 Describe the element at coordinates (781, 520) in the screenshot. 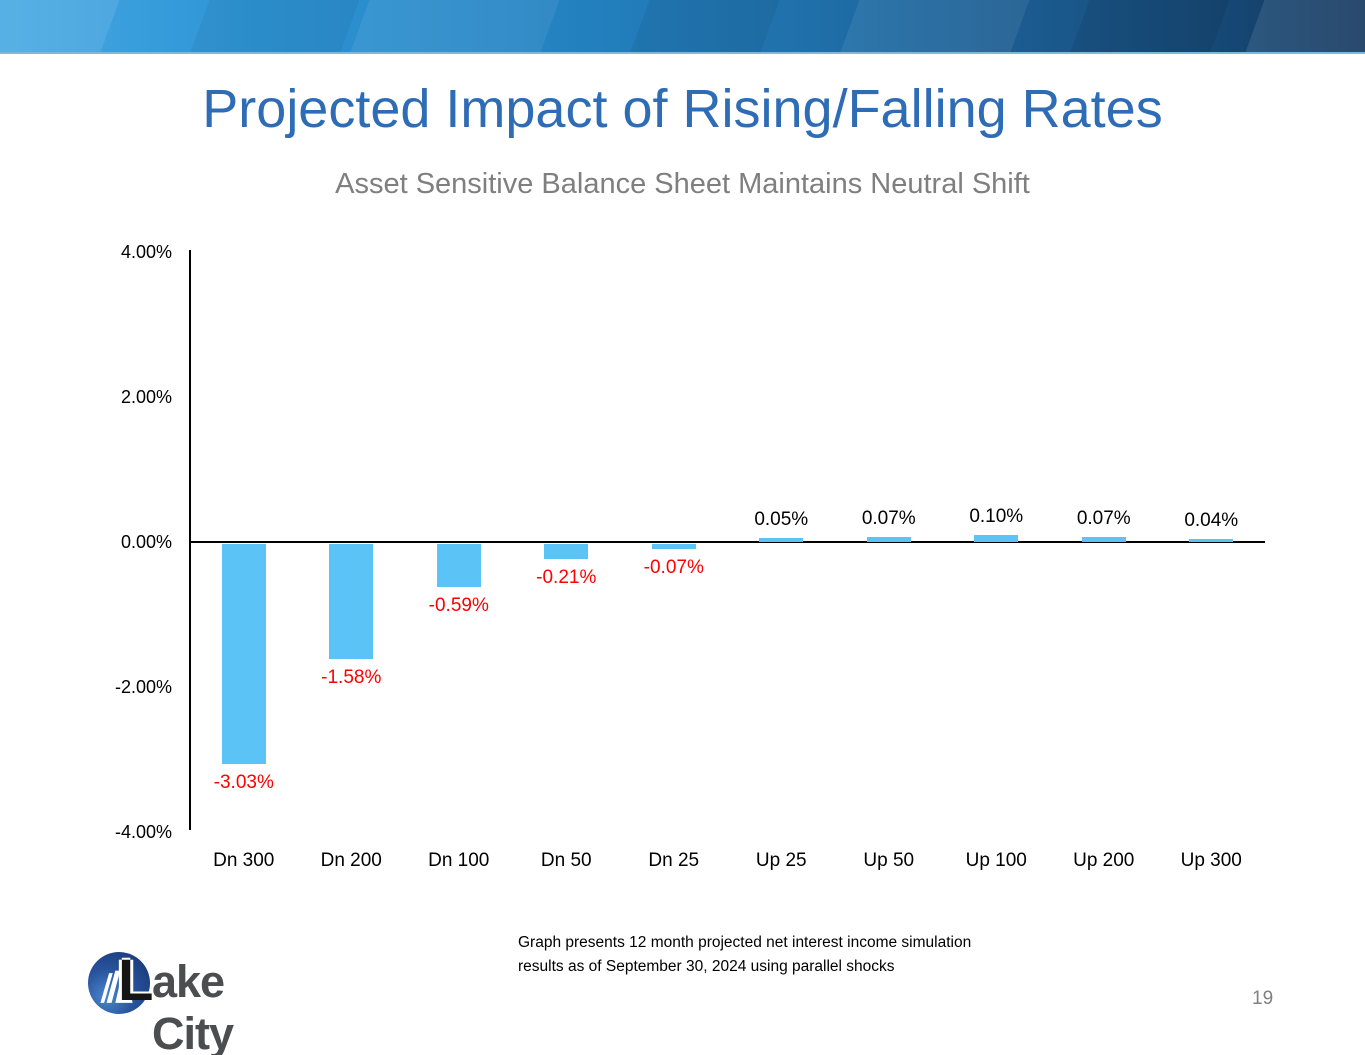

I see `data-label: 0.05%` at that location.